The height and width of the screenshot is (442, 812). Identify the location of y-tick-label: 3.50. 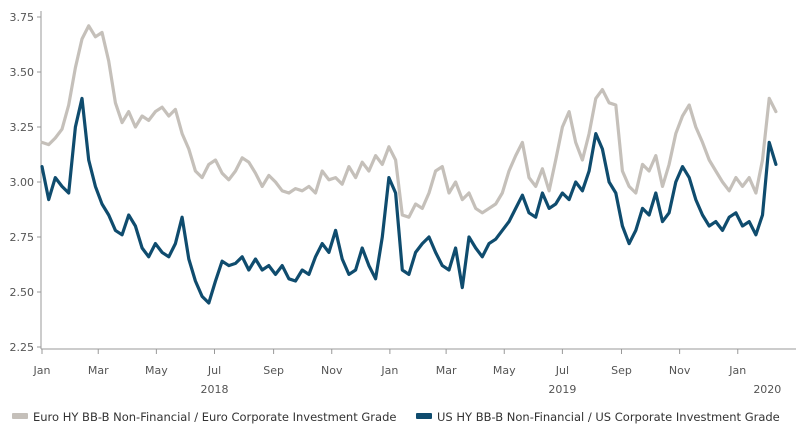
(22, 72).